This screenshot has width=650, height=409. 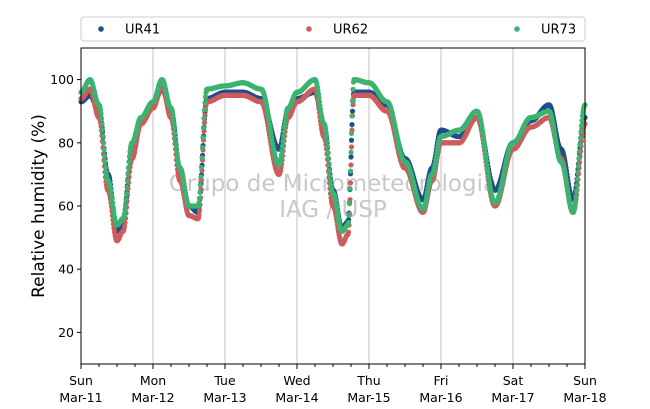 I want to click on legend-label: UR73, so click(x=558, y=30).